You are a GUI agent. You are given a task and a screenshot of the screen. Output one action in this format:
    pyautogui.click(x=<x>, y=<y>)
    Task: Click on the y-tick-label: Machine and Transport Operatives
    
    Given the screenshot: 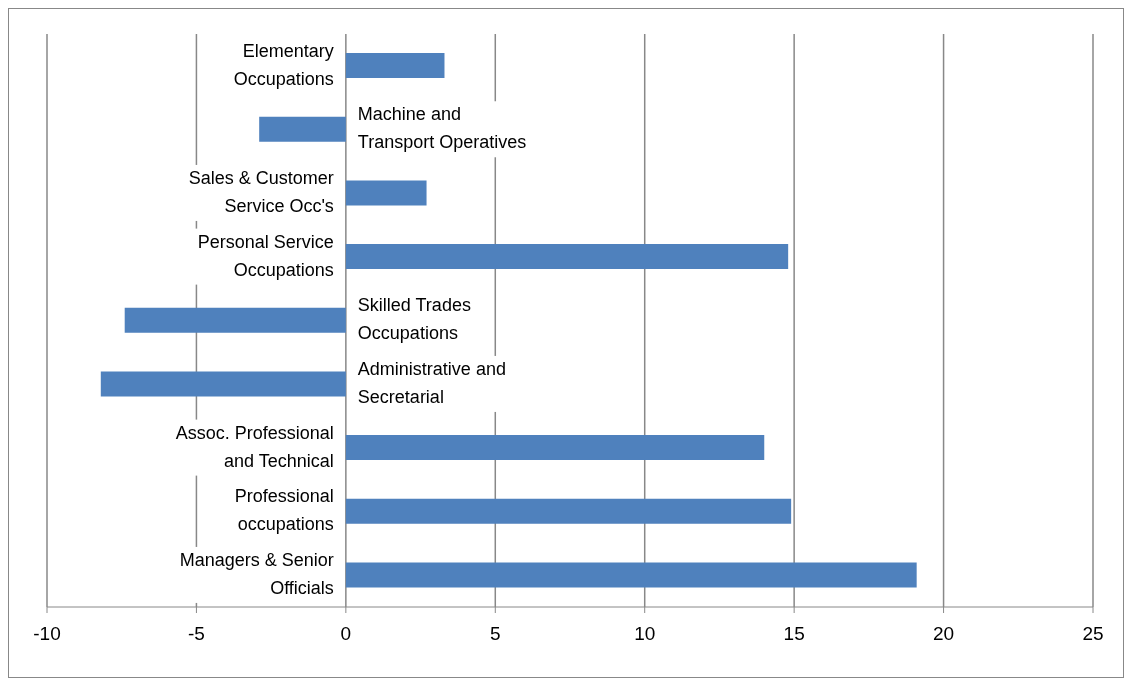 What is the action you would take?
    pyautogui.click(x=442, y=128)
    